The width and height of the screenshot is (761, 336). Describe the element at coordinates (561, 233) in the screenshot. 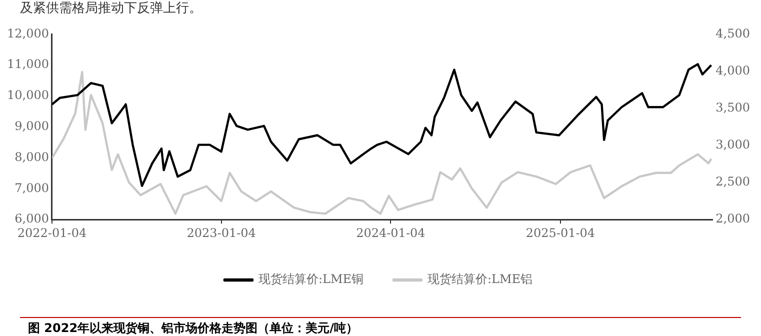

I see `x-tick-label: 2025-01-04` at that location.